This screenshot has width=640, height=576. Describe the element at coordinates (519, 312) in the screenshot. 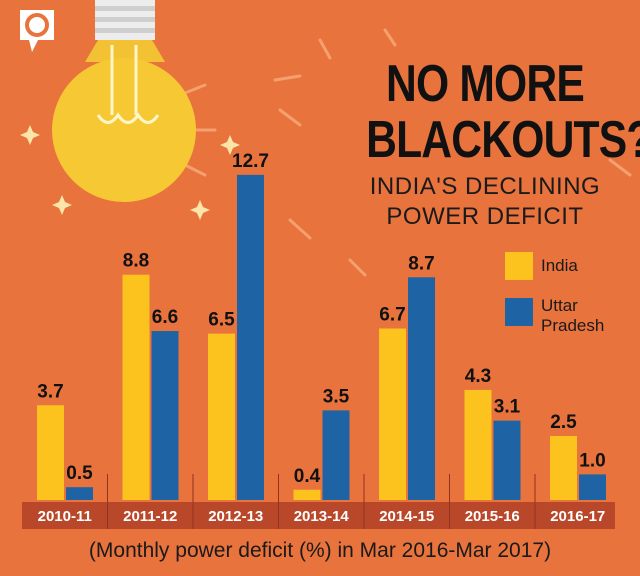

I see `legend-swatch-uttar-pradesh` at that location.